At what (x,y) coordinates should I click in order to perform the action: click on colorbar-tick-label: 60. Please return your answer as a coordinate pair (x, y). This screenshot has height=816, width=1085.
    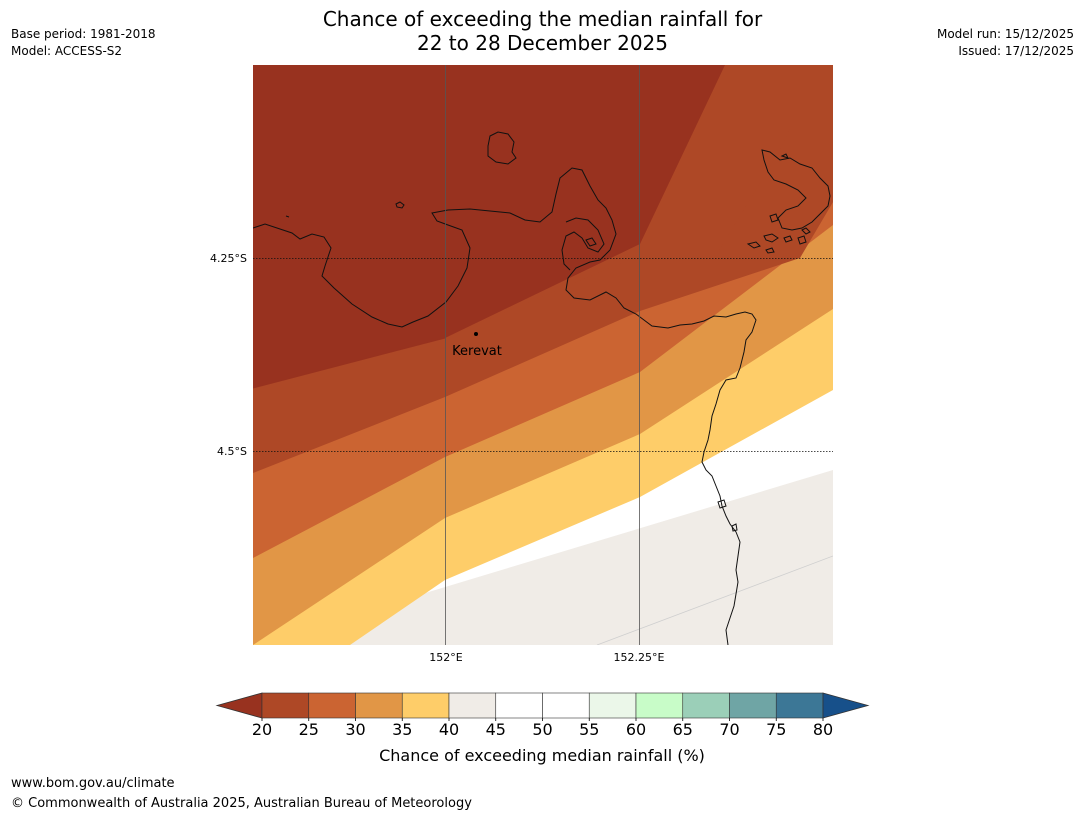
    Looking at the image, I should click on (636, 729).